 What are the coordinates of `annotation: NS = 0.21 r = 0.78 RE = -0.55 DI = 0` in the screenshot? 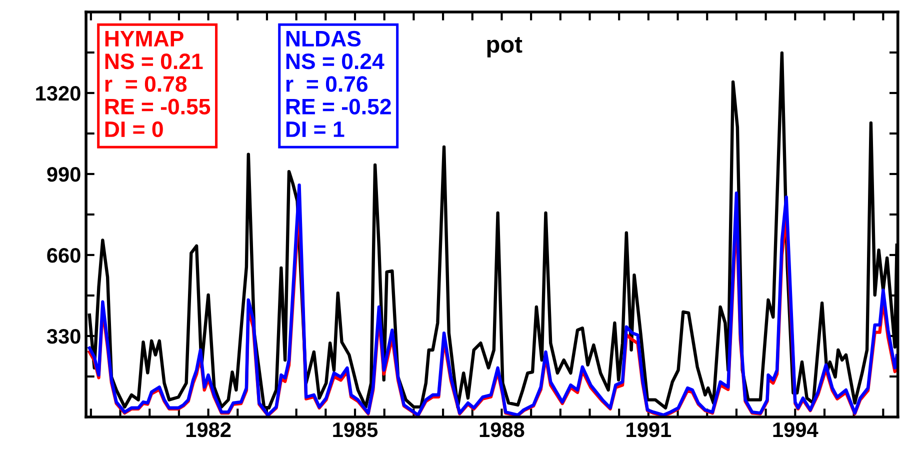 It's located at (157, 95).